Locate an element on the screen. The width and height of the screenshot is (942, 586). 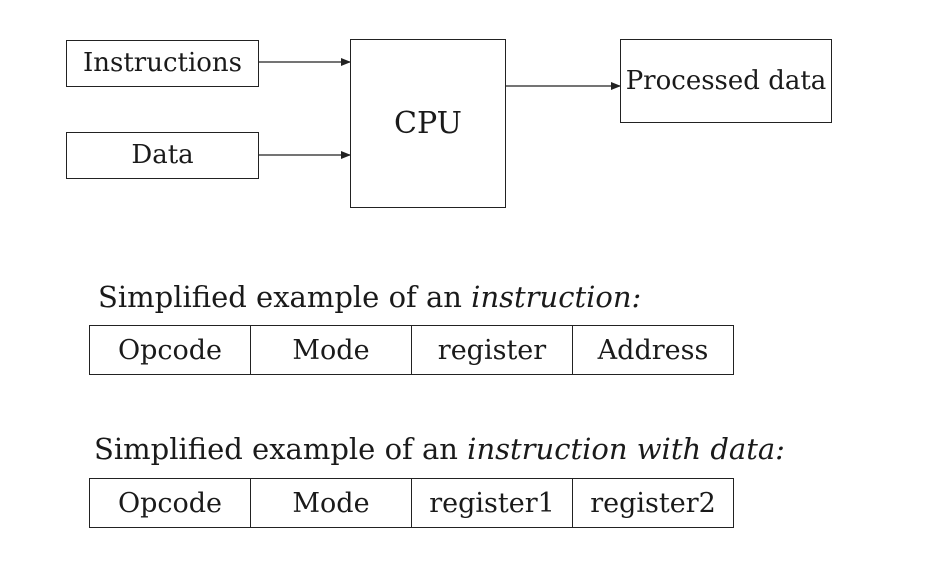
table-row: Opcode Mode register1 register2 is located at coordinates (411, 503).